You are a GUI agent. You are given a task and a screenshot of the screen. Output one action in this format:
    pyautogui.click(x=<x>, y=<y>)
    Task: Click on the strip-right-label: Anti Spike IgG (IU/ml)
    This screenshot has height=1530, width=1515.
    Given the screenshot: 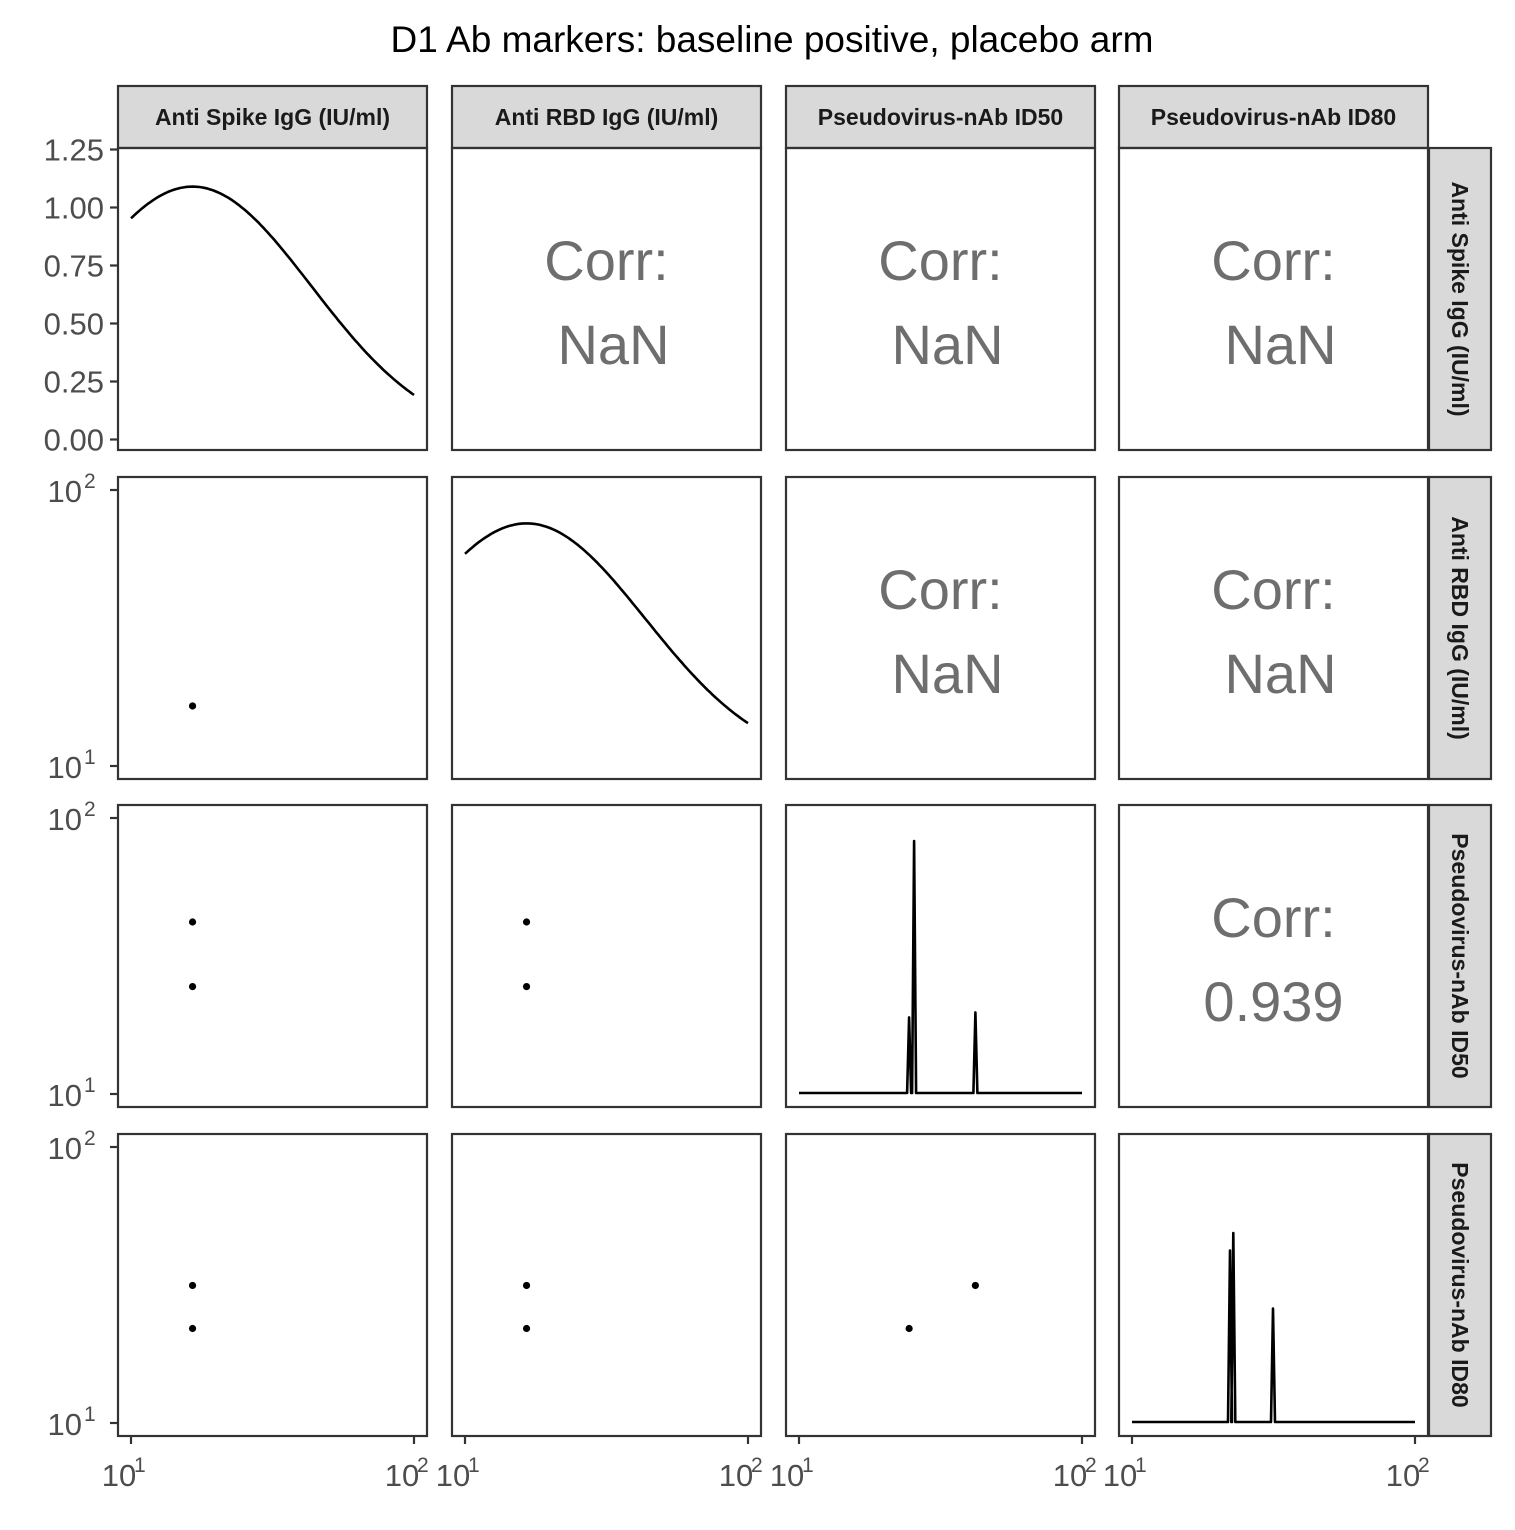 What is the action you would take?
    pyautogui.click(x=1460, y=298)
    